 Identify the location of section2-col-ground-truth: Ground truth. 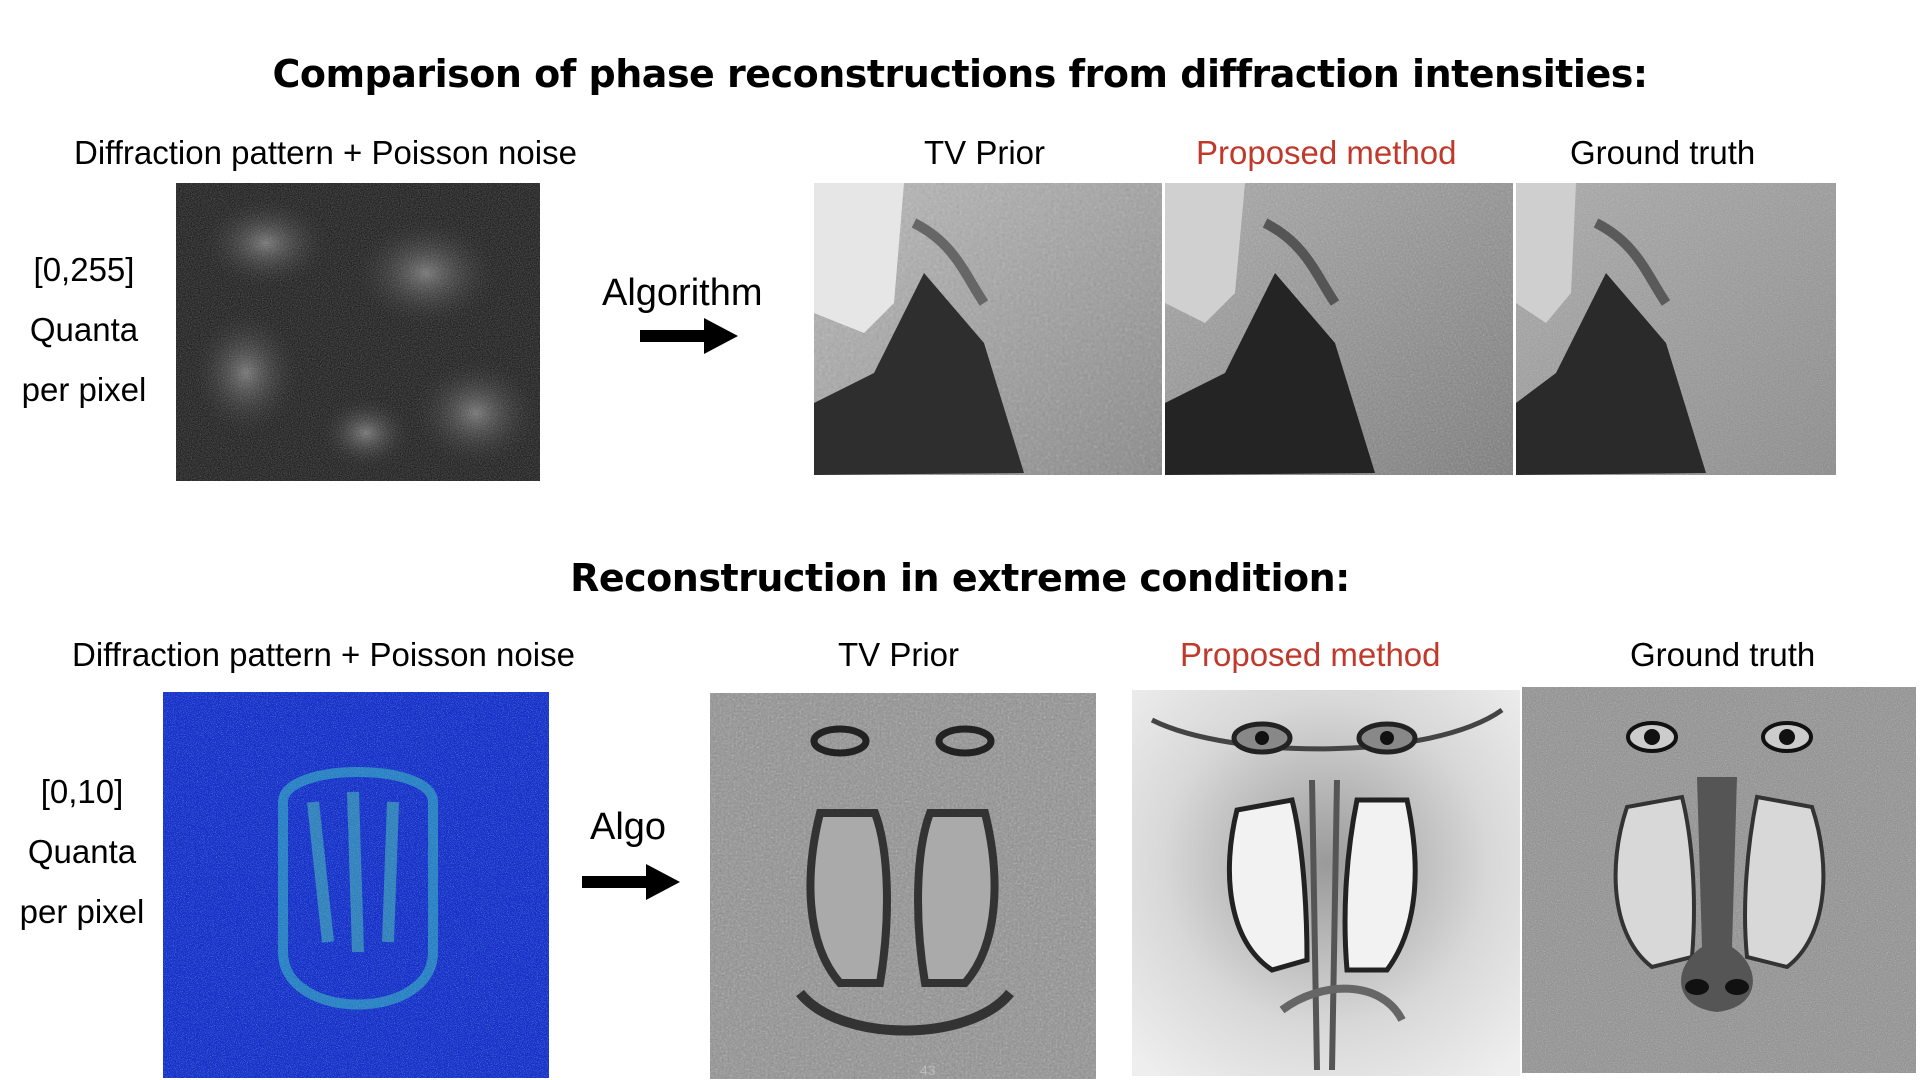
(1723, 654).